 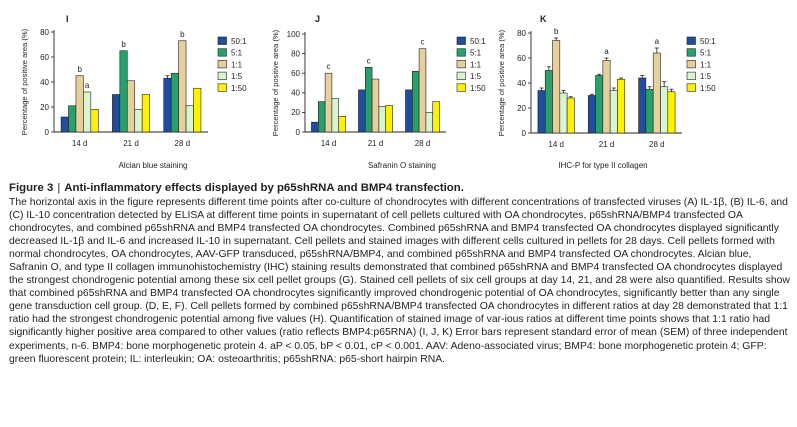 I want to click on panel-label-I: I, so click(x=67, y=19).